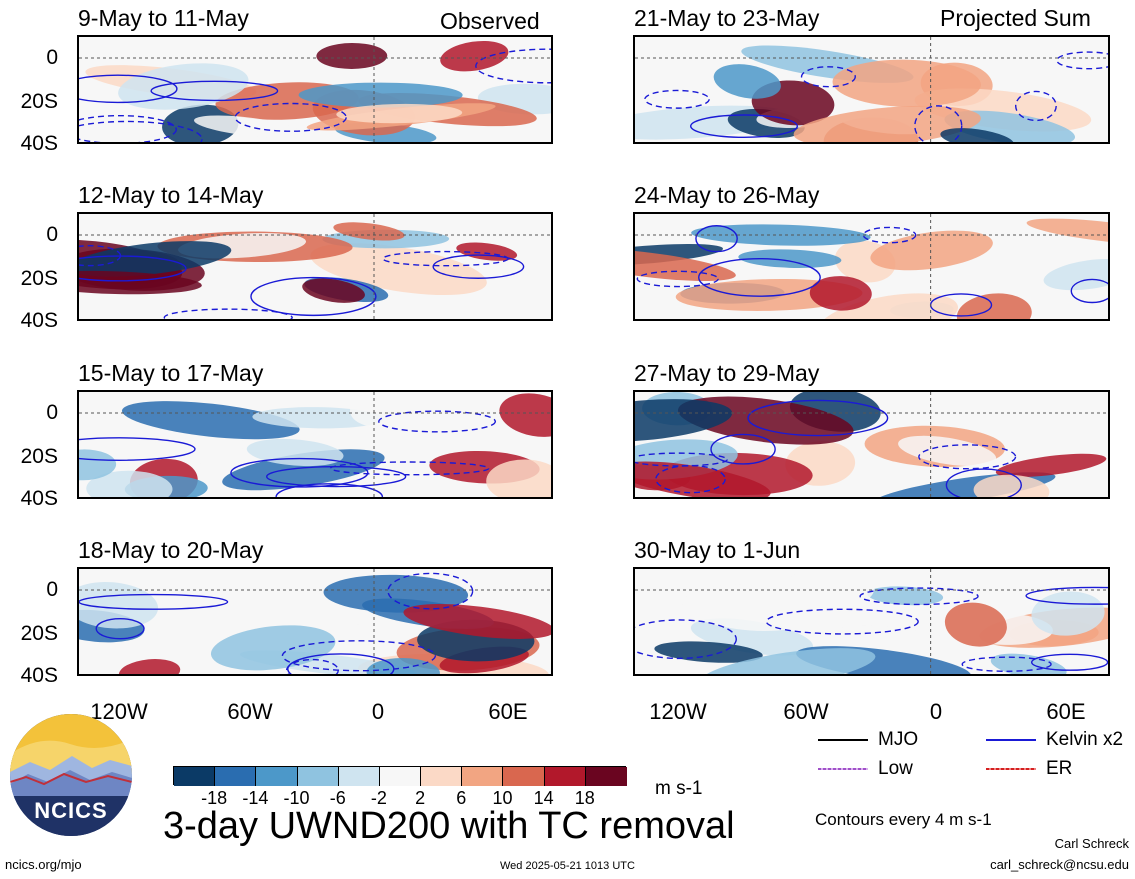 The width and height of the screenshot is (1135, 879). Describe the element at coordinates (296, 798) in the screenshot. I see `colorbar-tick-label: -10` at that location.